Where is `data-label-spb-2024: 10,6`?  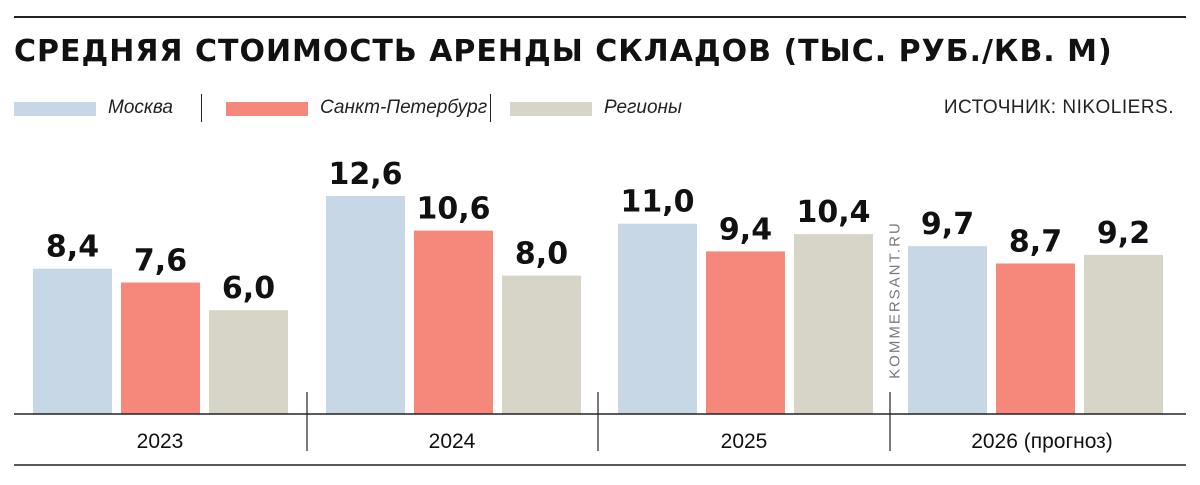
data-label-spb-2024: 10,6 is located at coordinates (453, 209).